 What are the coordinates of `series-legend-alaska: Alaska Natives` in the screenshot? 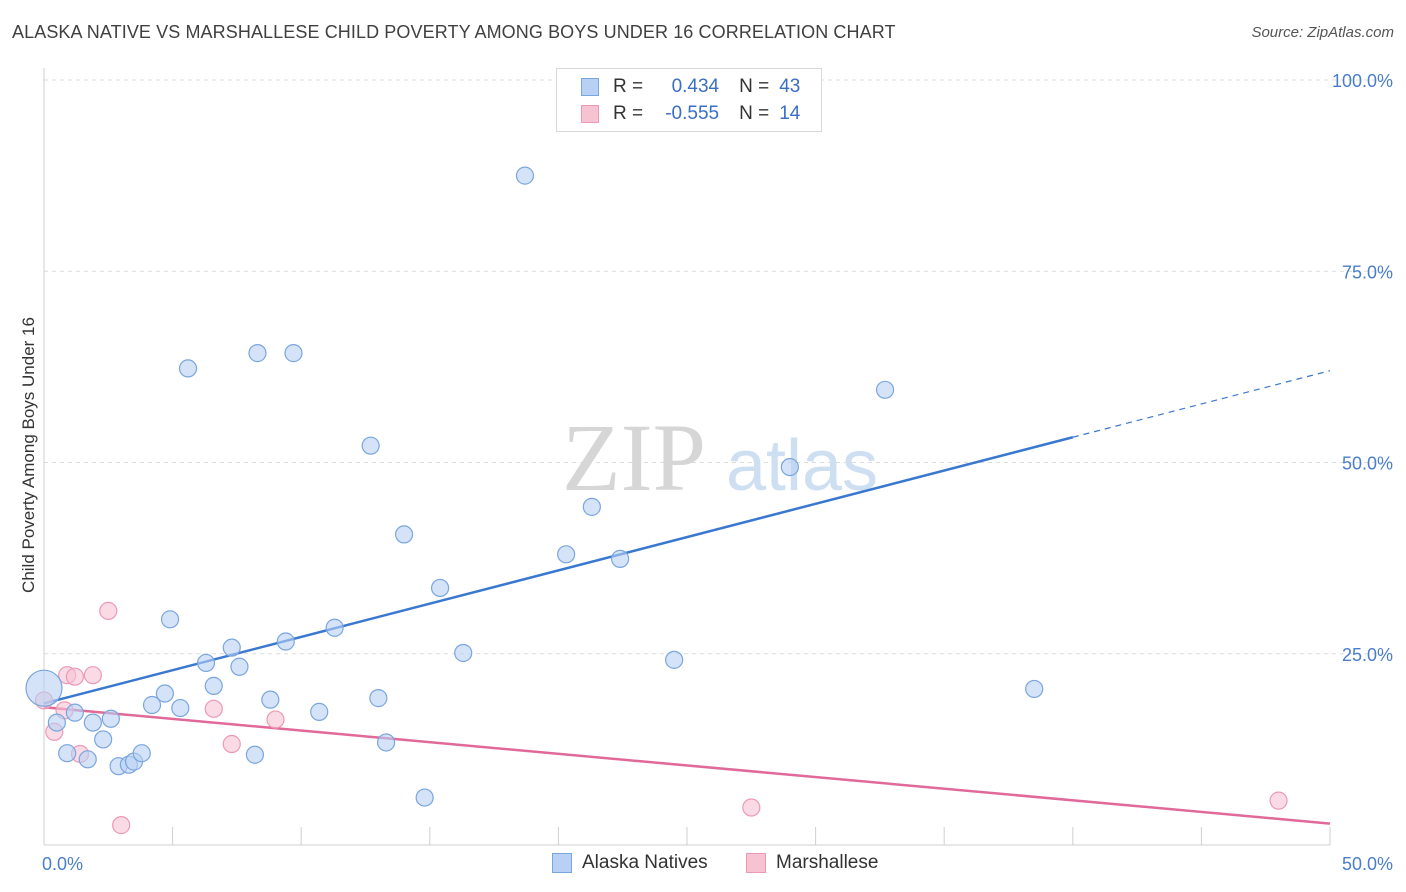 It's located at (630, 863).